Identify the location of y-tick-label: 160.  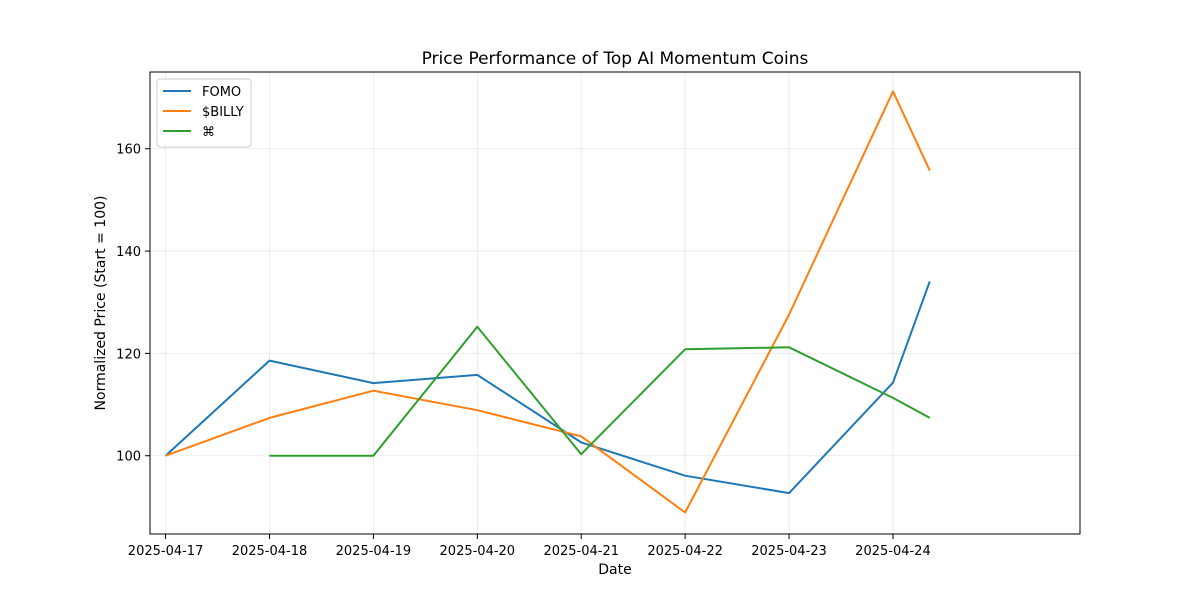
(128, 150).